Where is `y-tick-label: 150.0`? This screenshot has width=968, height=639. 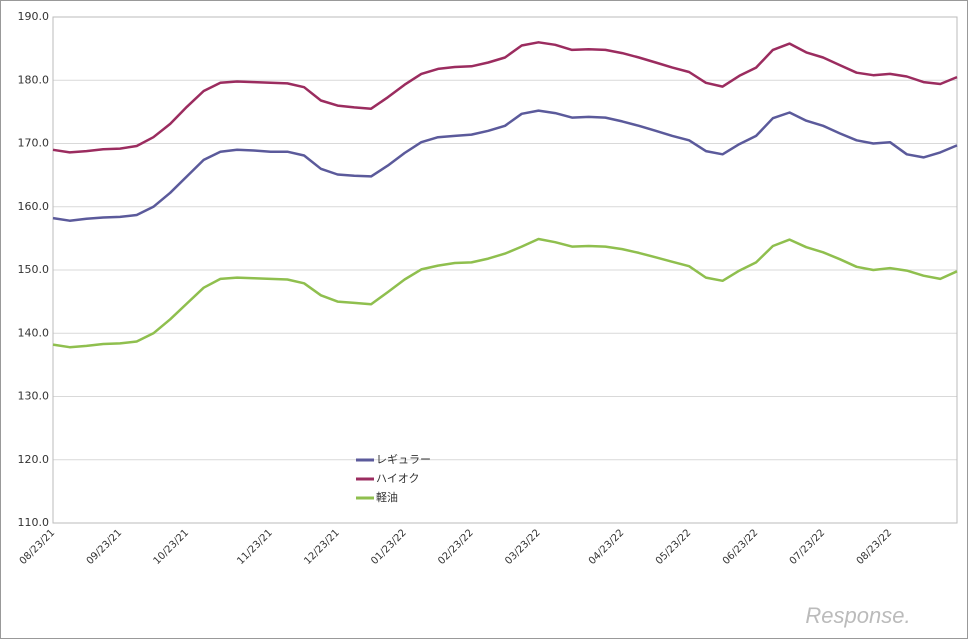
y-tick-label: 150.0 is located at coordinates (34, 269).